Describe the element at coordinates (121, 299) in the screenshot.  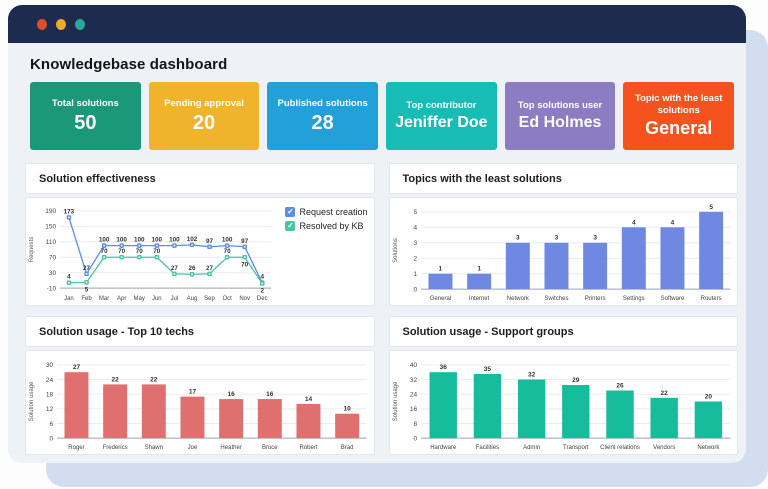
I see `svg-text: Apr` at that location.